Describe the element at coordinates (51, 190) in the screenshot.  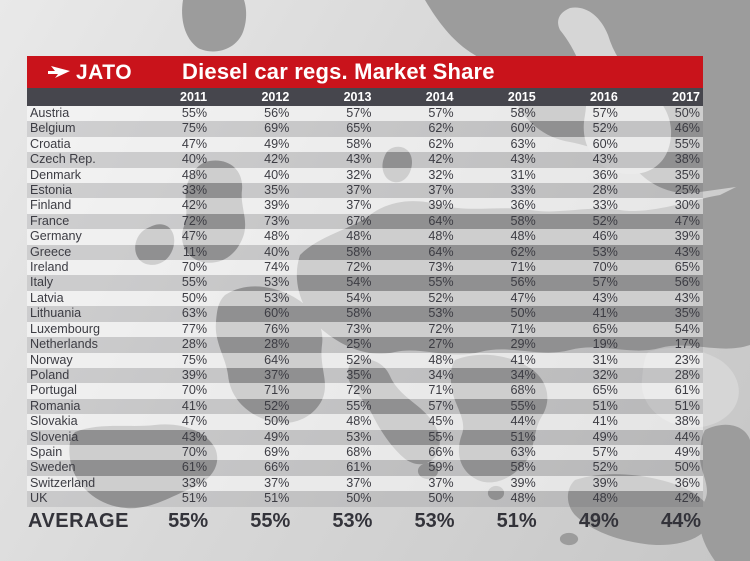
I see `country-label: Estonia` at that location.